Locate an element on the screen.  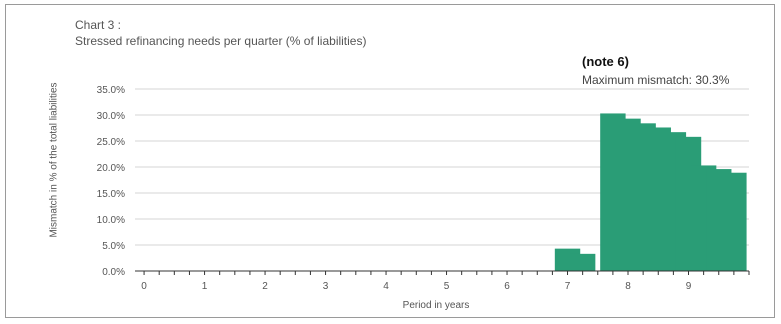
y-tick-label: 30.0% is located at coordinates (111, 116).